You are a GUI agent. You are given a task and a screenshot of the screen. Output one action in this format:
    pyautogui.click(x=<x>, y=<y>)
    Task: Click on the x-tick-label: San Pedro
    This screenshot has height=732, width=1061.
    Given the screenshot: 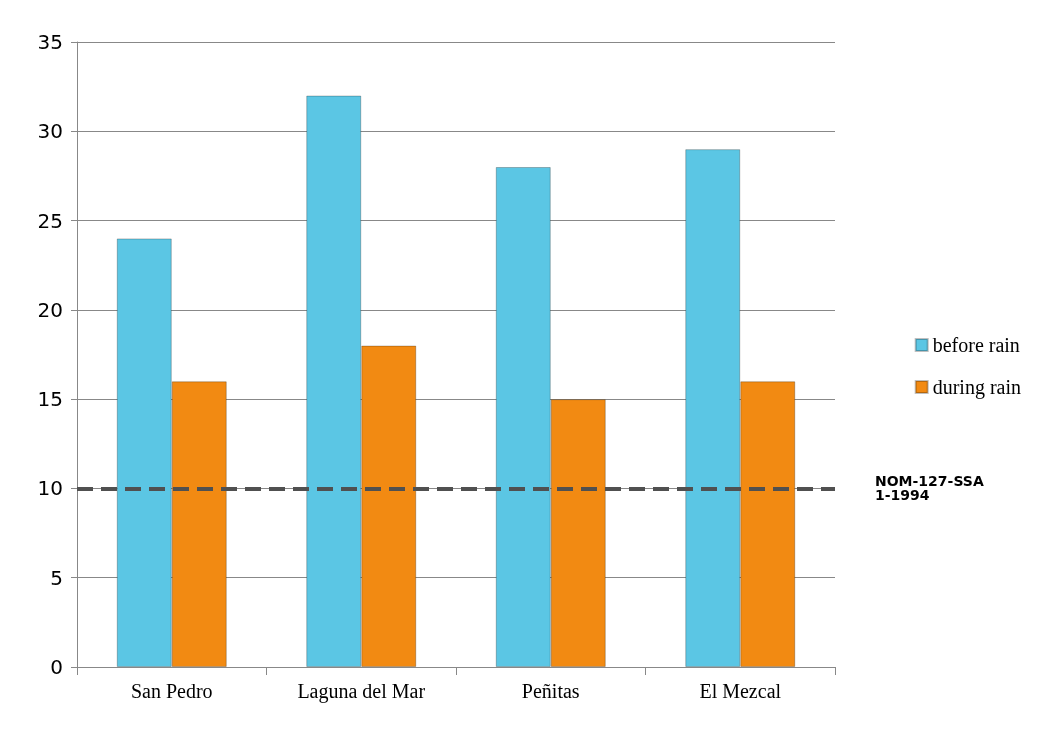 What is the action you would take?
    pyautogui.click(x=171, y=691)
    